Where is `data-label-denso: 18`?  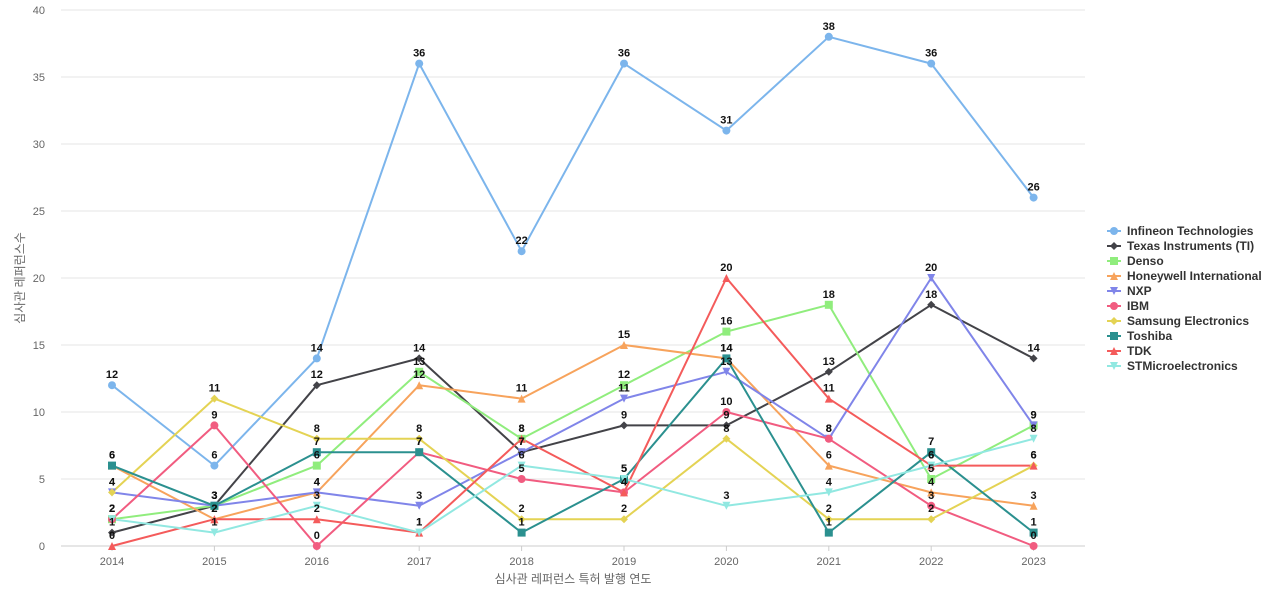
data-label-denso: 18 is located at coordinates (829, 295).